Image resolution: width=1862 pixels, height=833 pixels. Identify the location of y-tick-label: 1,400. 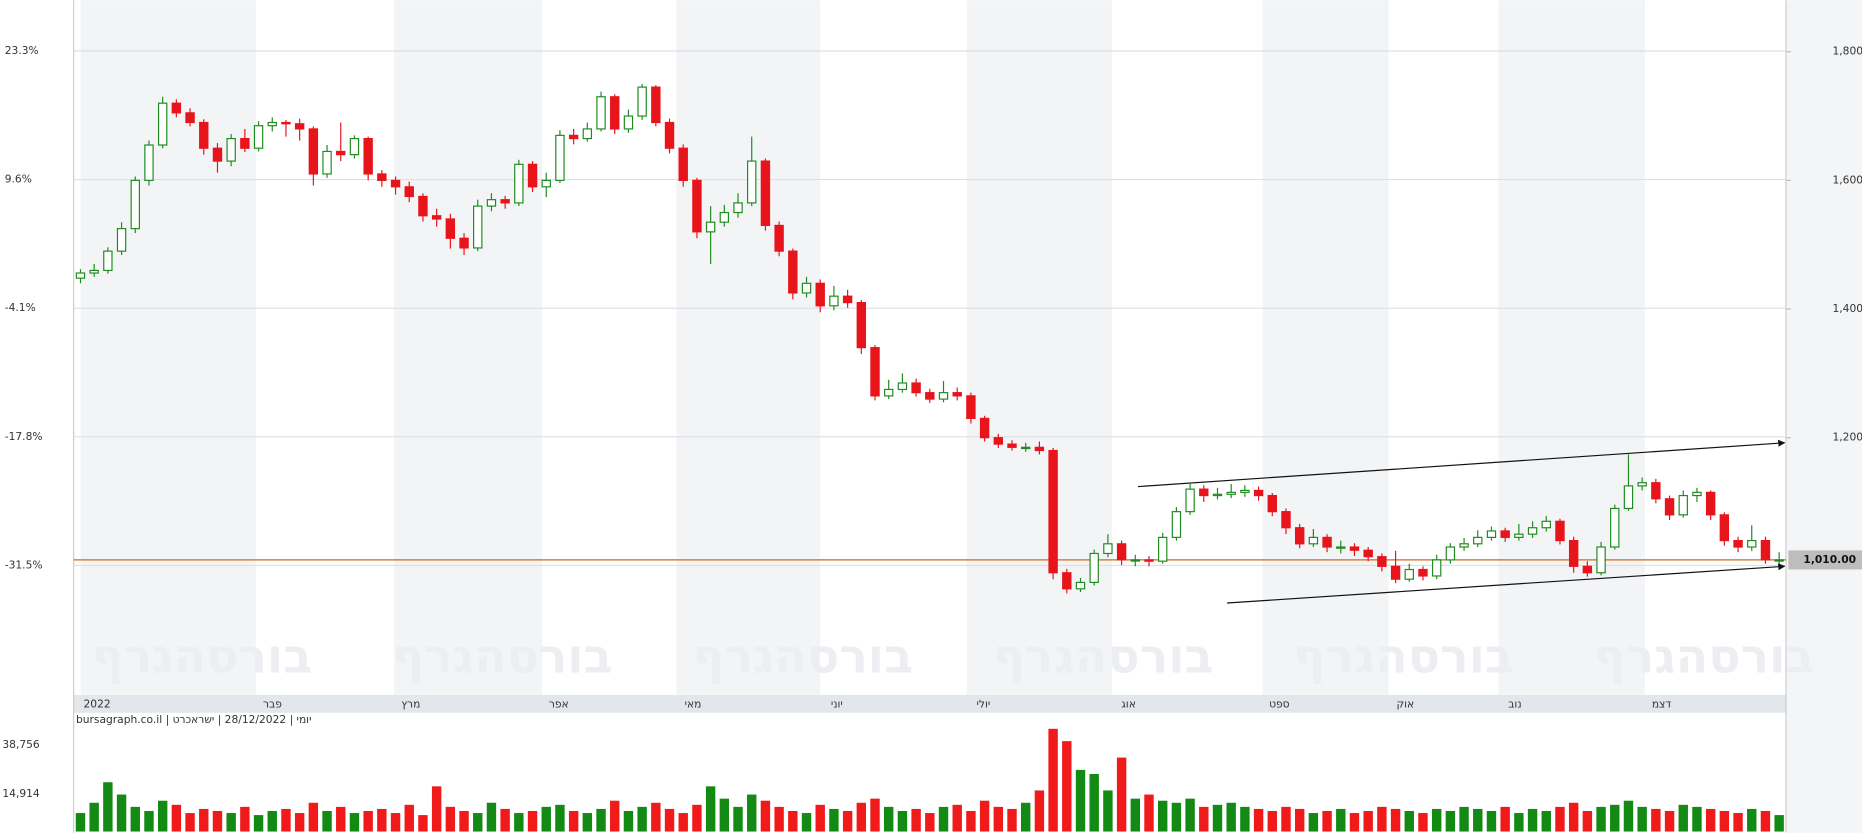
(1847, 308).